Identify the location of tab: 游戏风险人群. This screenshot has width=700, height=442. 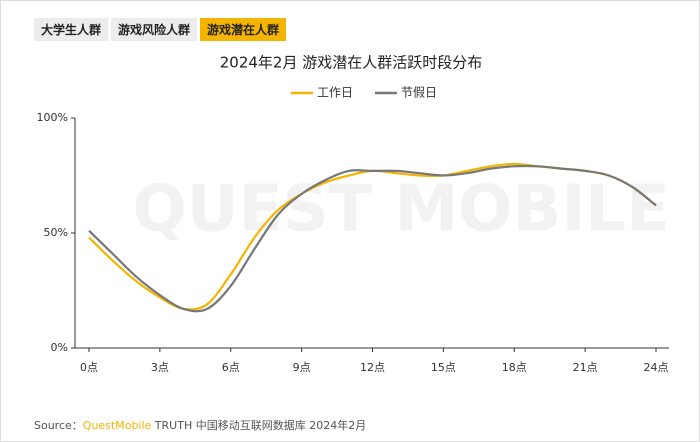
(154, 29).